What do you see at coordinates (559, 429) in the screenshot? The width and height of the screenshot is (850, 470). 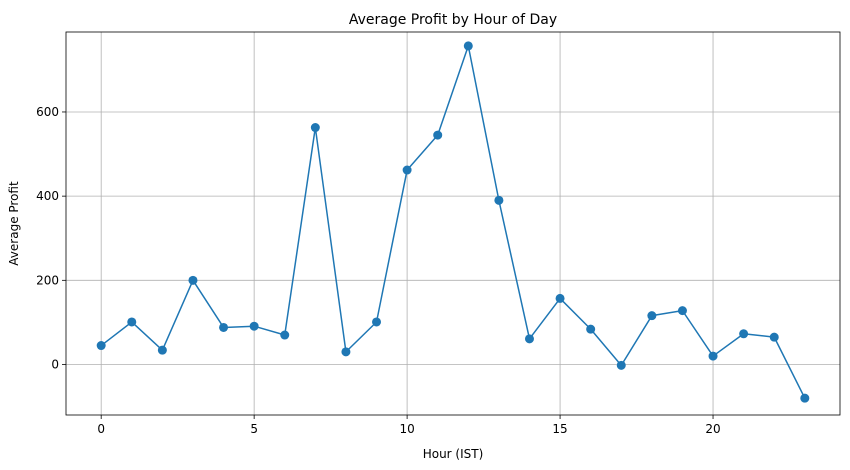 I see `x-tick-label: 15` at bounding box center [559, 429].